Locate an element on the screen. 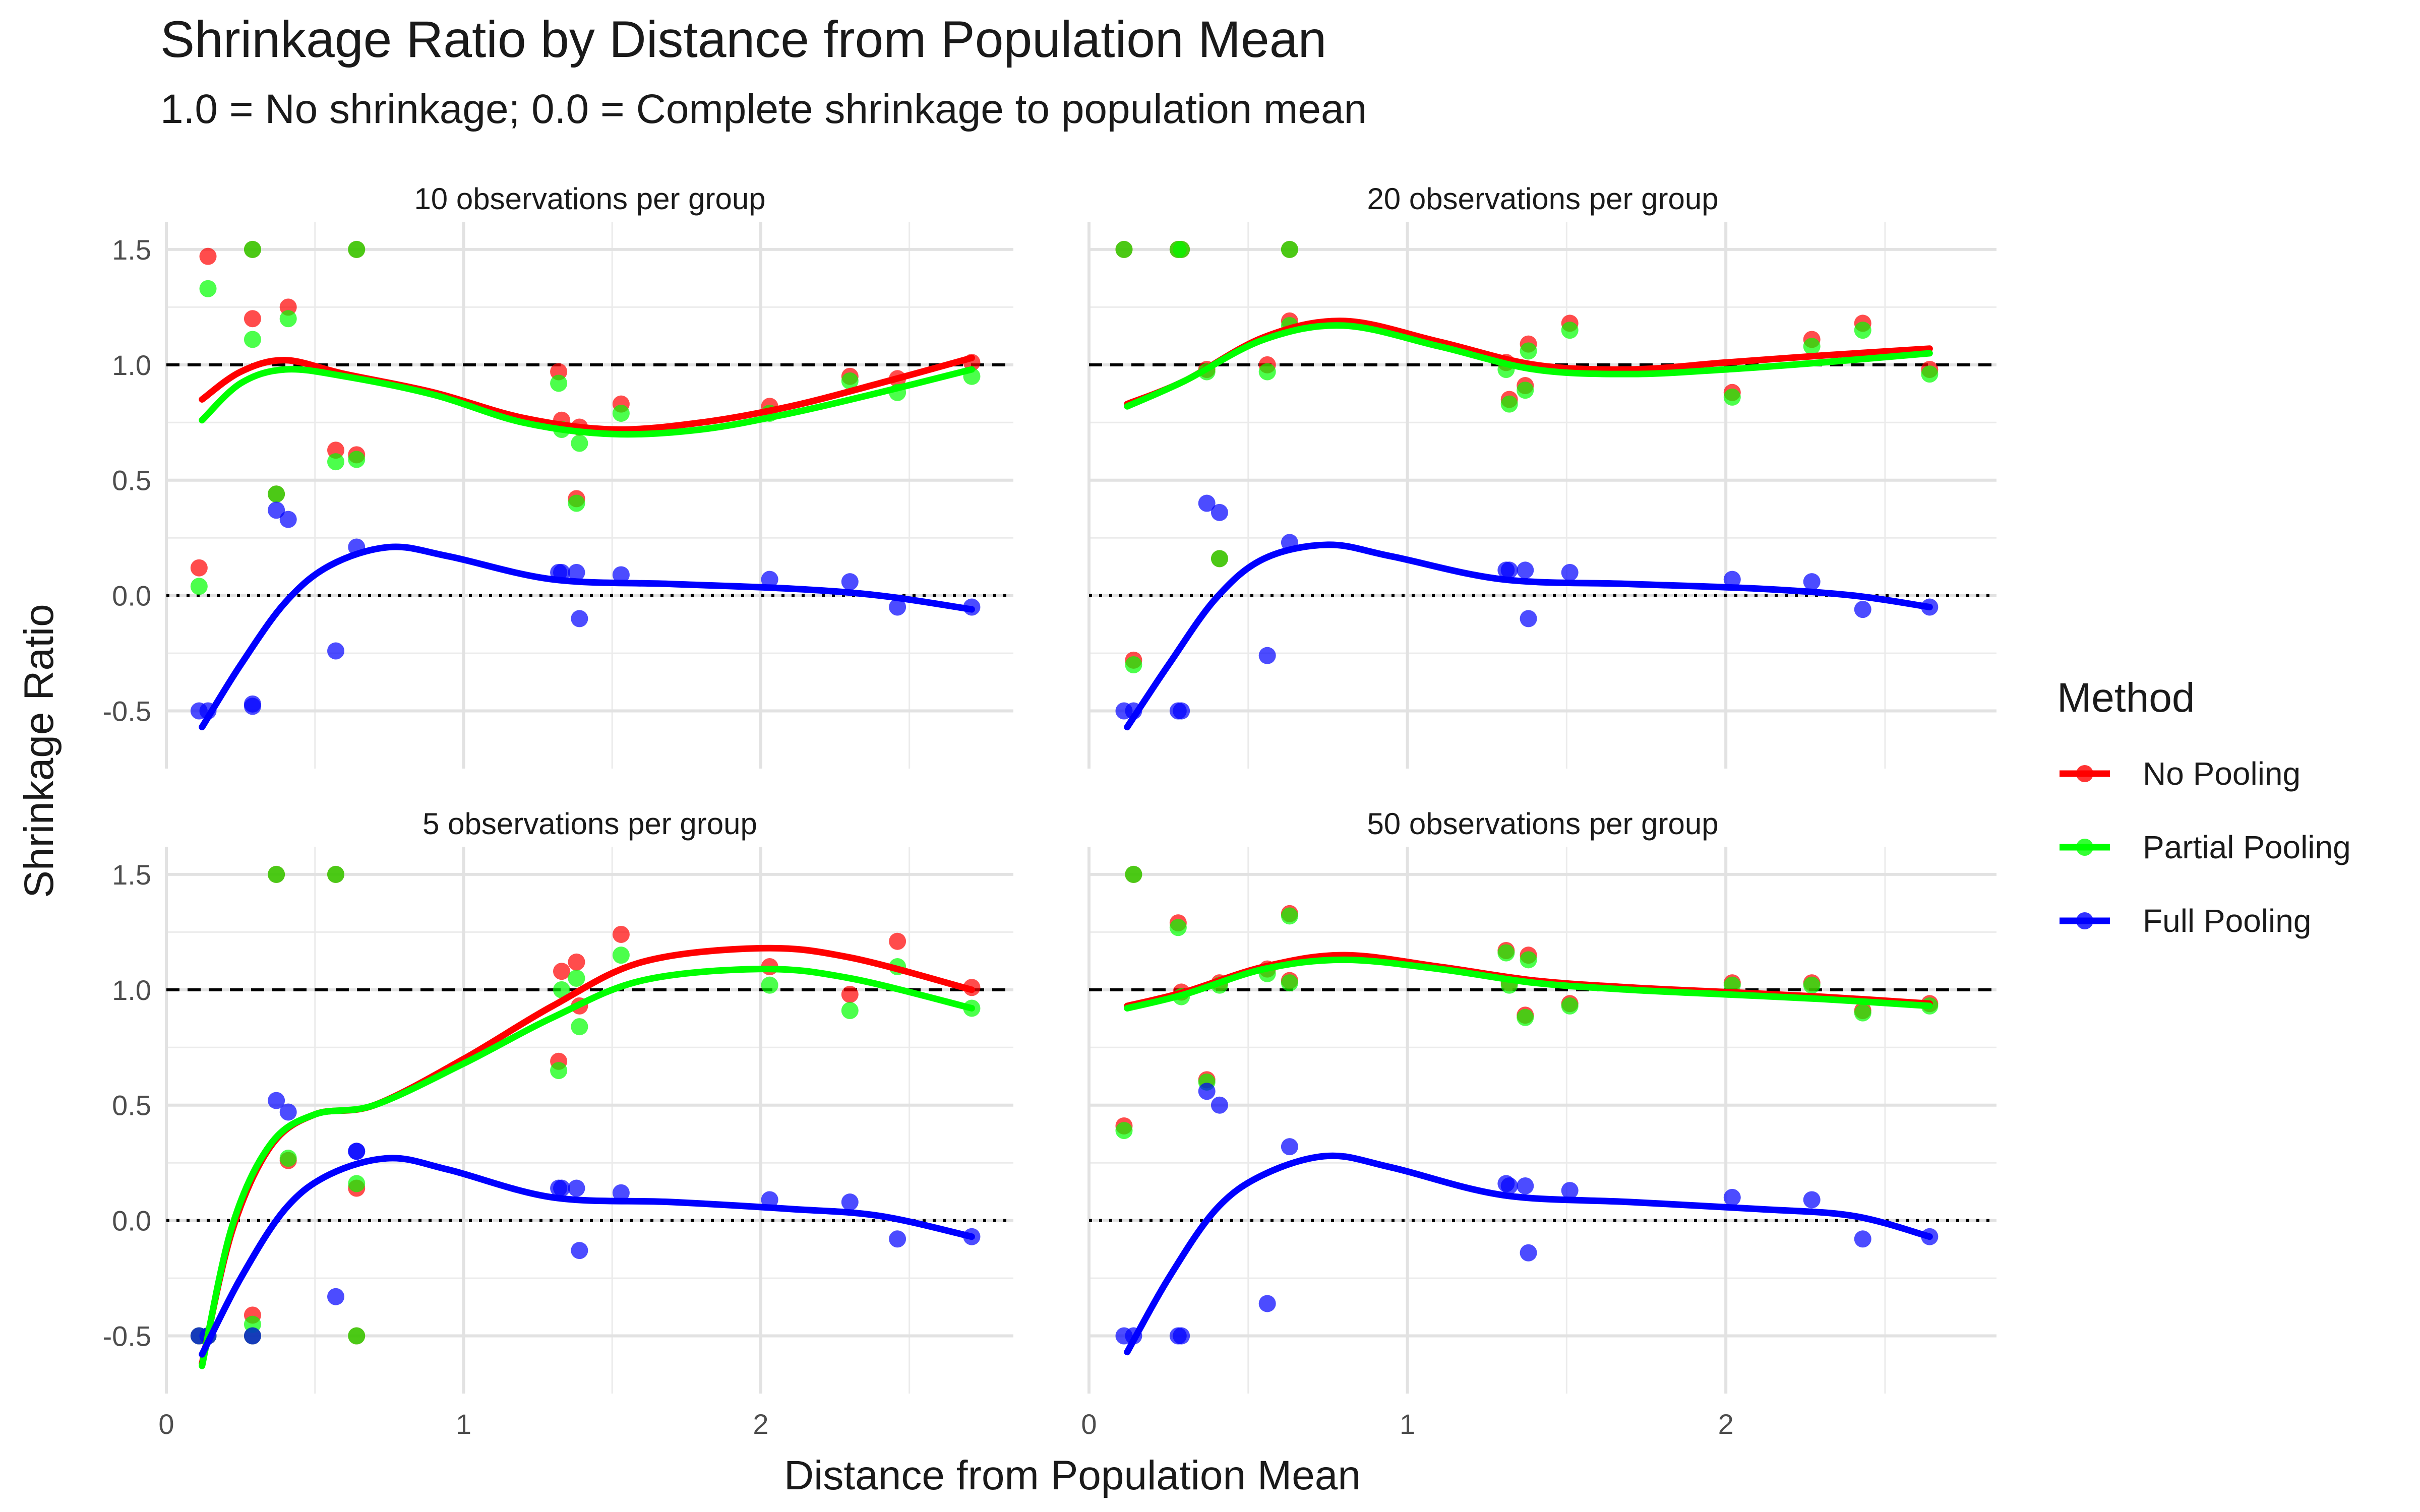  y-tick-label: 1.0 is located at coordinates (131, 990).